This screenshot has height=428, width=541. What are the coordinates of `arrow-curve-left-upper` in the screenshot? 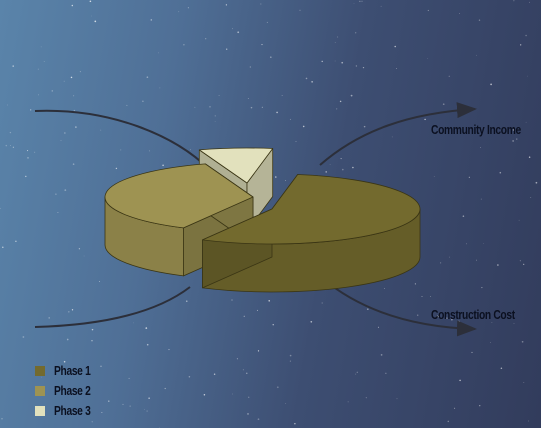 It's located at (122, 140).